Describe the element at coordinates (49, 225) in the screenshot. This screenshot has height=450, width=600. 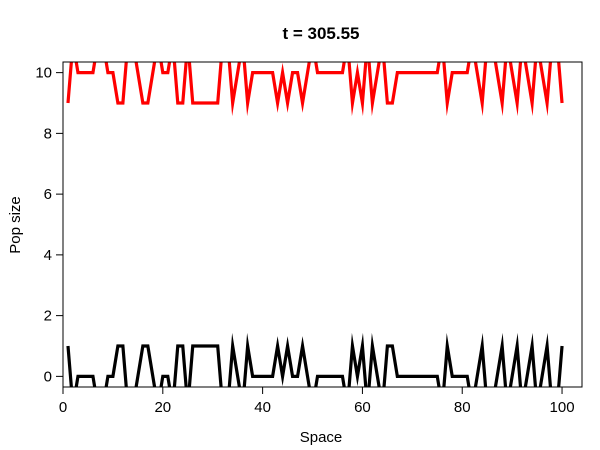
I see `y-axis: 0 2 4 6 8 10` at that location.